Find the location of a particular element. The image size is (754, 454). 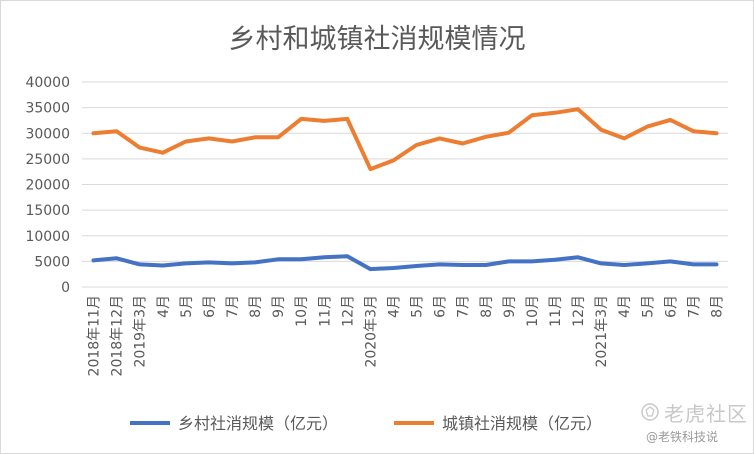

tiger-logo-icon is located at coordinates (650, 412).